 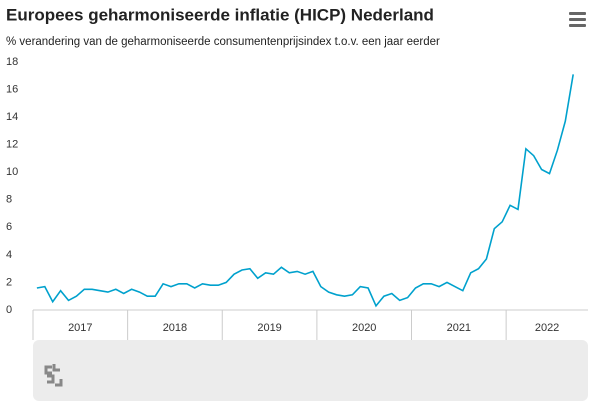 What do you see at coordinates (9, 227) in the screenshot?
I see `y-tick-label: 6` at bounding box center [9, 227].